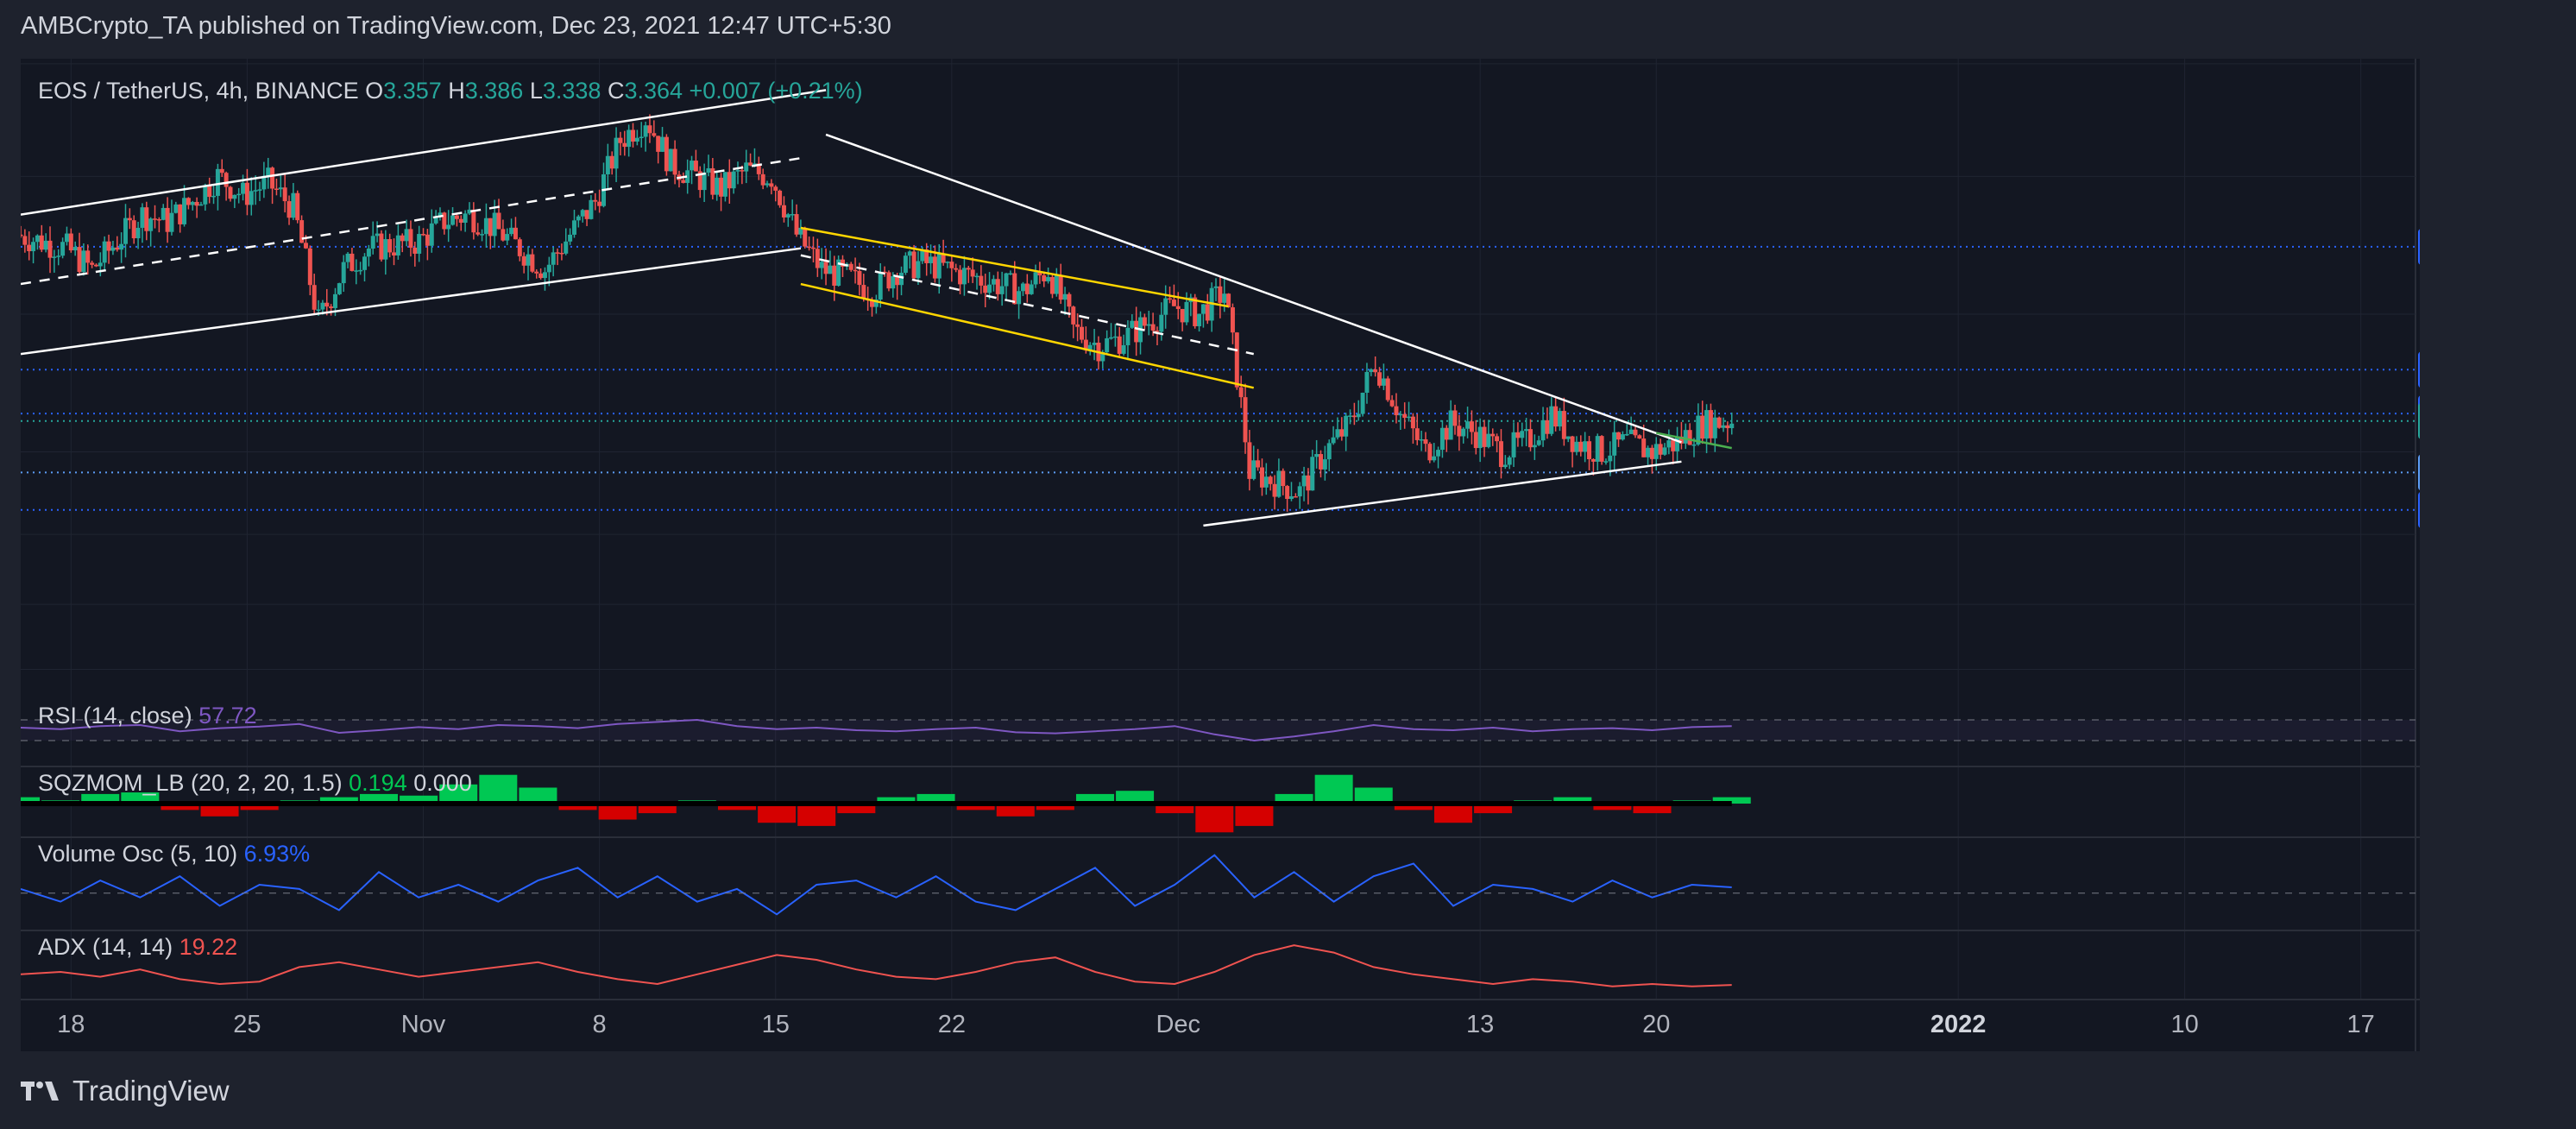 The width and height of the screenshot is (2576, 1129). What do you see at coordinates (776, 1024) in the screenshot?
I see `time-tick-label: 15` at bounding box center [776, 1024].